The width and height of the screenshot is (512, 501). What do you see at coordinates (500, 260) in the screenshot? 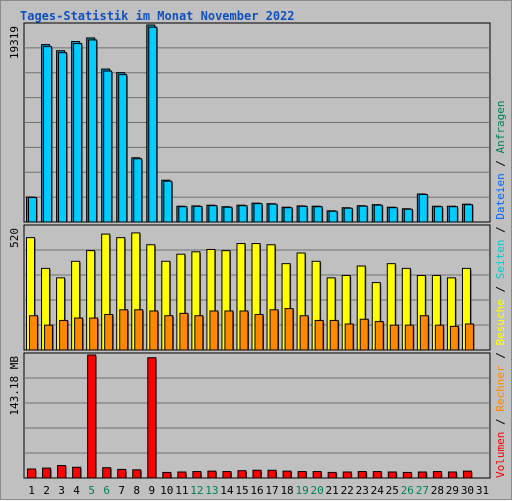
I see `legend-item-seiten: Seiten` at bounding box center [500, 260].